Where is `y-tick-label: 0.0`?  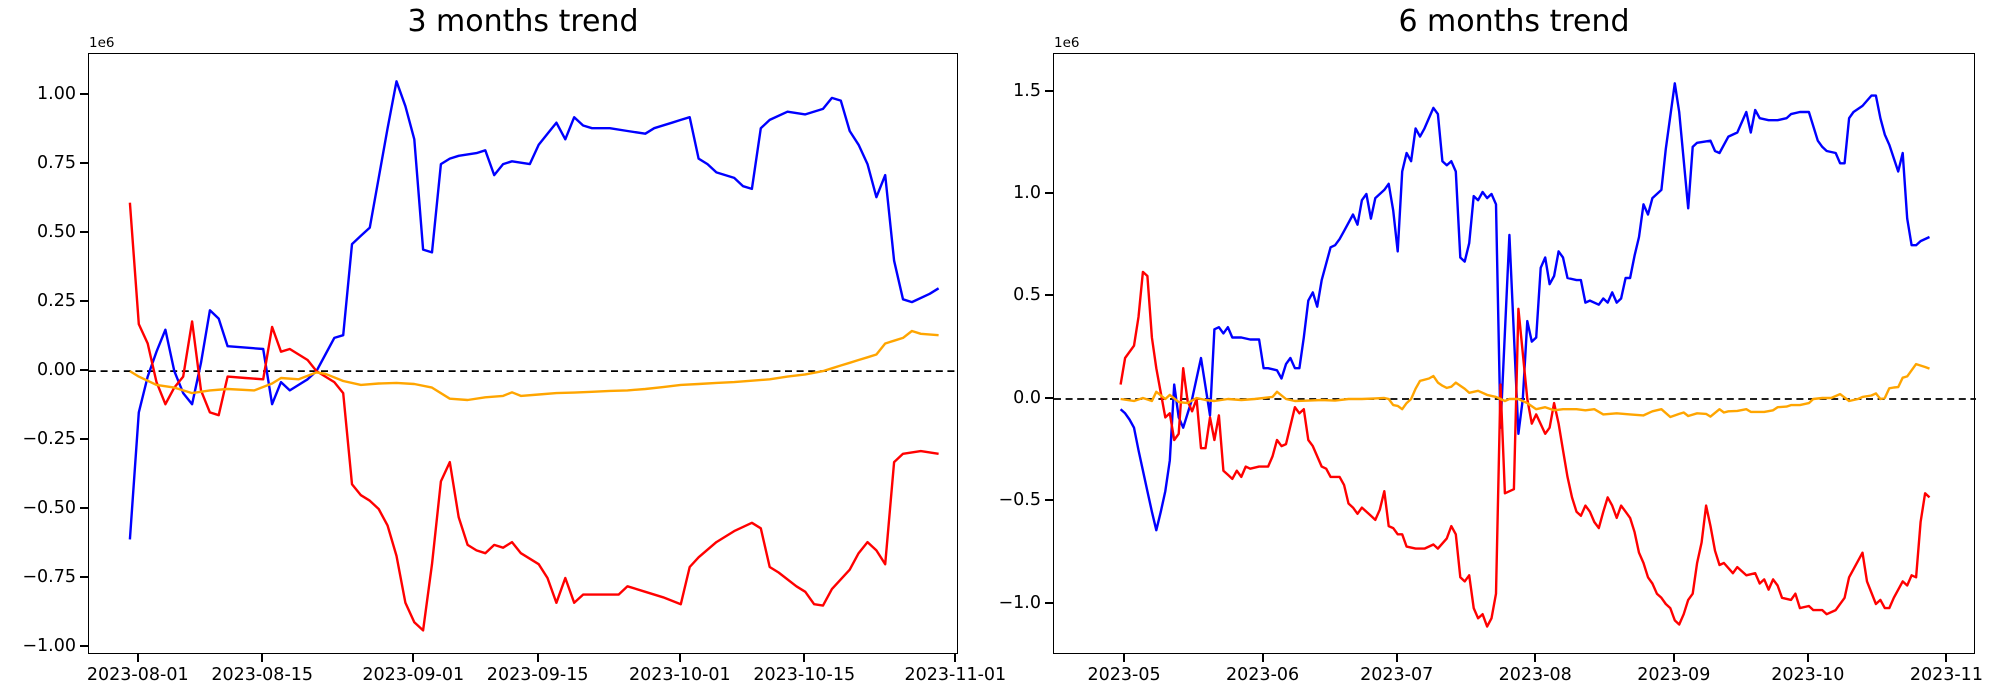
y-tick-label: 0.0 is located at coordinates (1027, 397).